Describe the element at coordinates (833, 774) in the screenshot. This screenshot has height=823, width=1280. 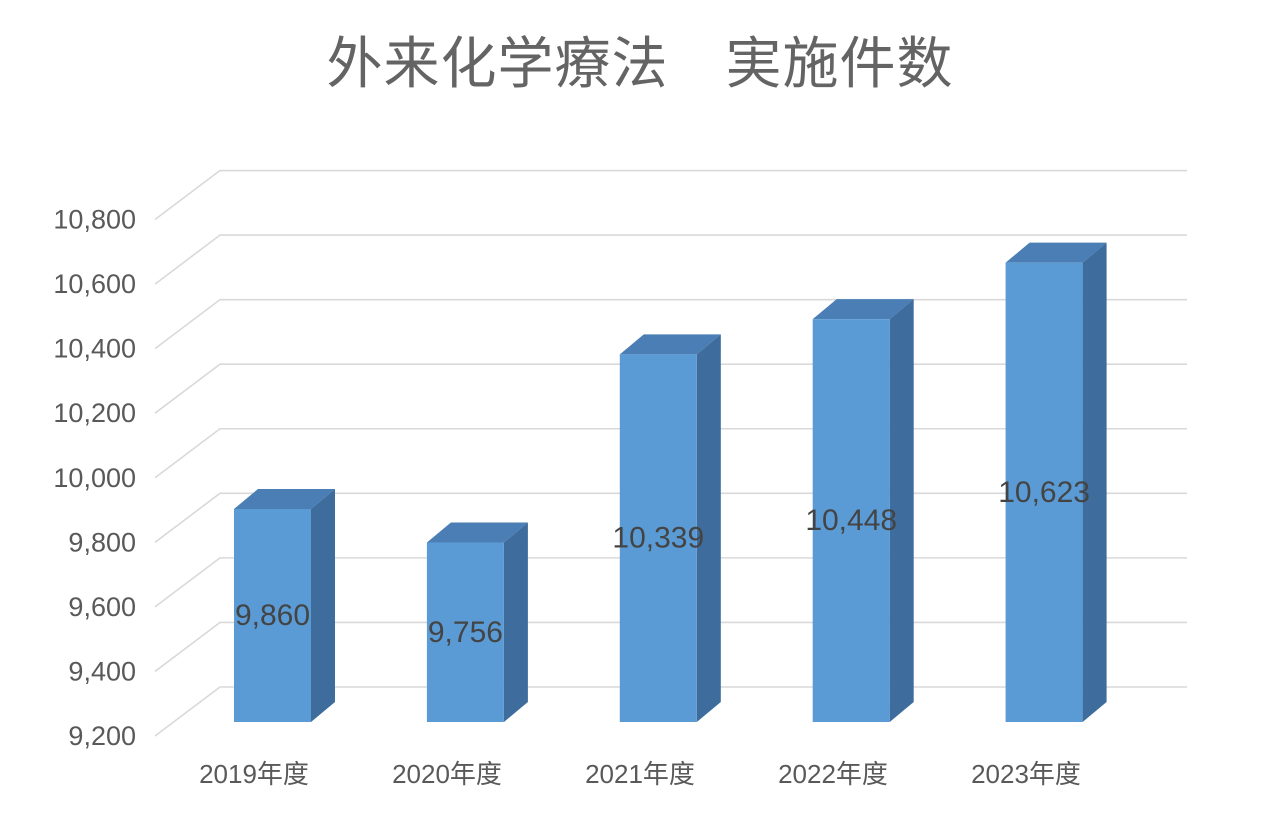
I see `x-axis-category-label: 2022年度` at that location.